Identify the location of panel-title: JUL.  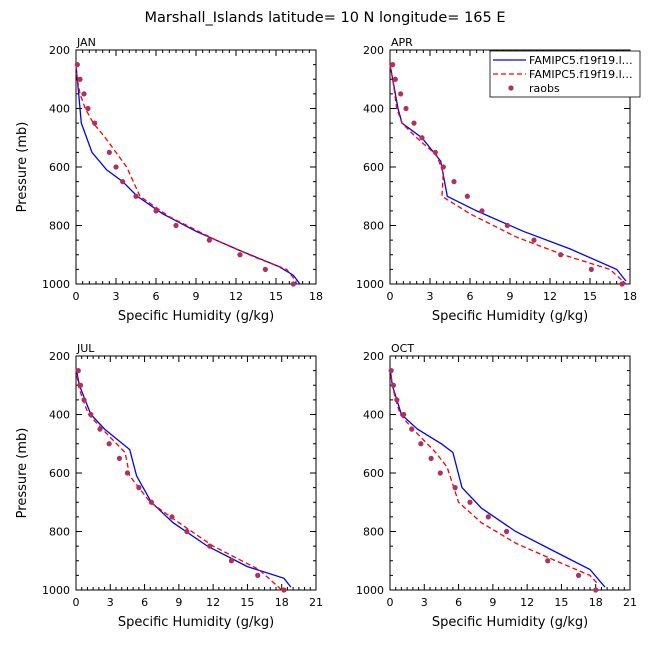
(85, 348).